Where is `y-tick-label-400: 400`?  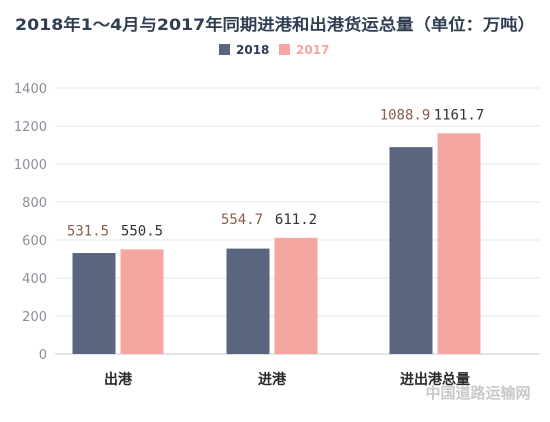
y-tick-label-400: 400 is located at coordinates (34, 279).